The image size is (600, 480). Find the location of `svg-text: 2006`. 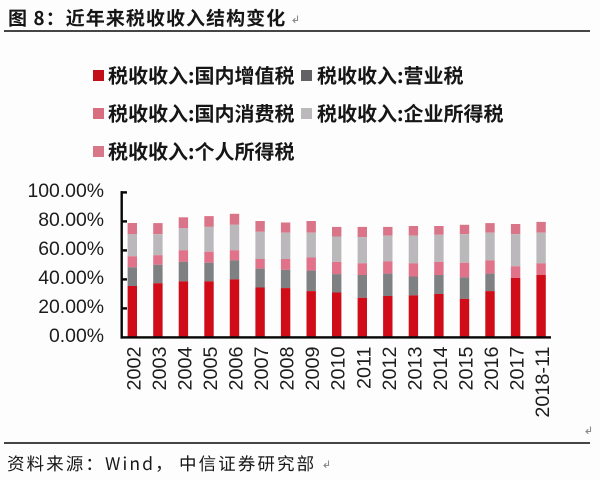

svg-text: 2006 is located at coordinates (237, 369).